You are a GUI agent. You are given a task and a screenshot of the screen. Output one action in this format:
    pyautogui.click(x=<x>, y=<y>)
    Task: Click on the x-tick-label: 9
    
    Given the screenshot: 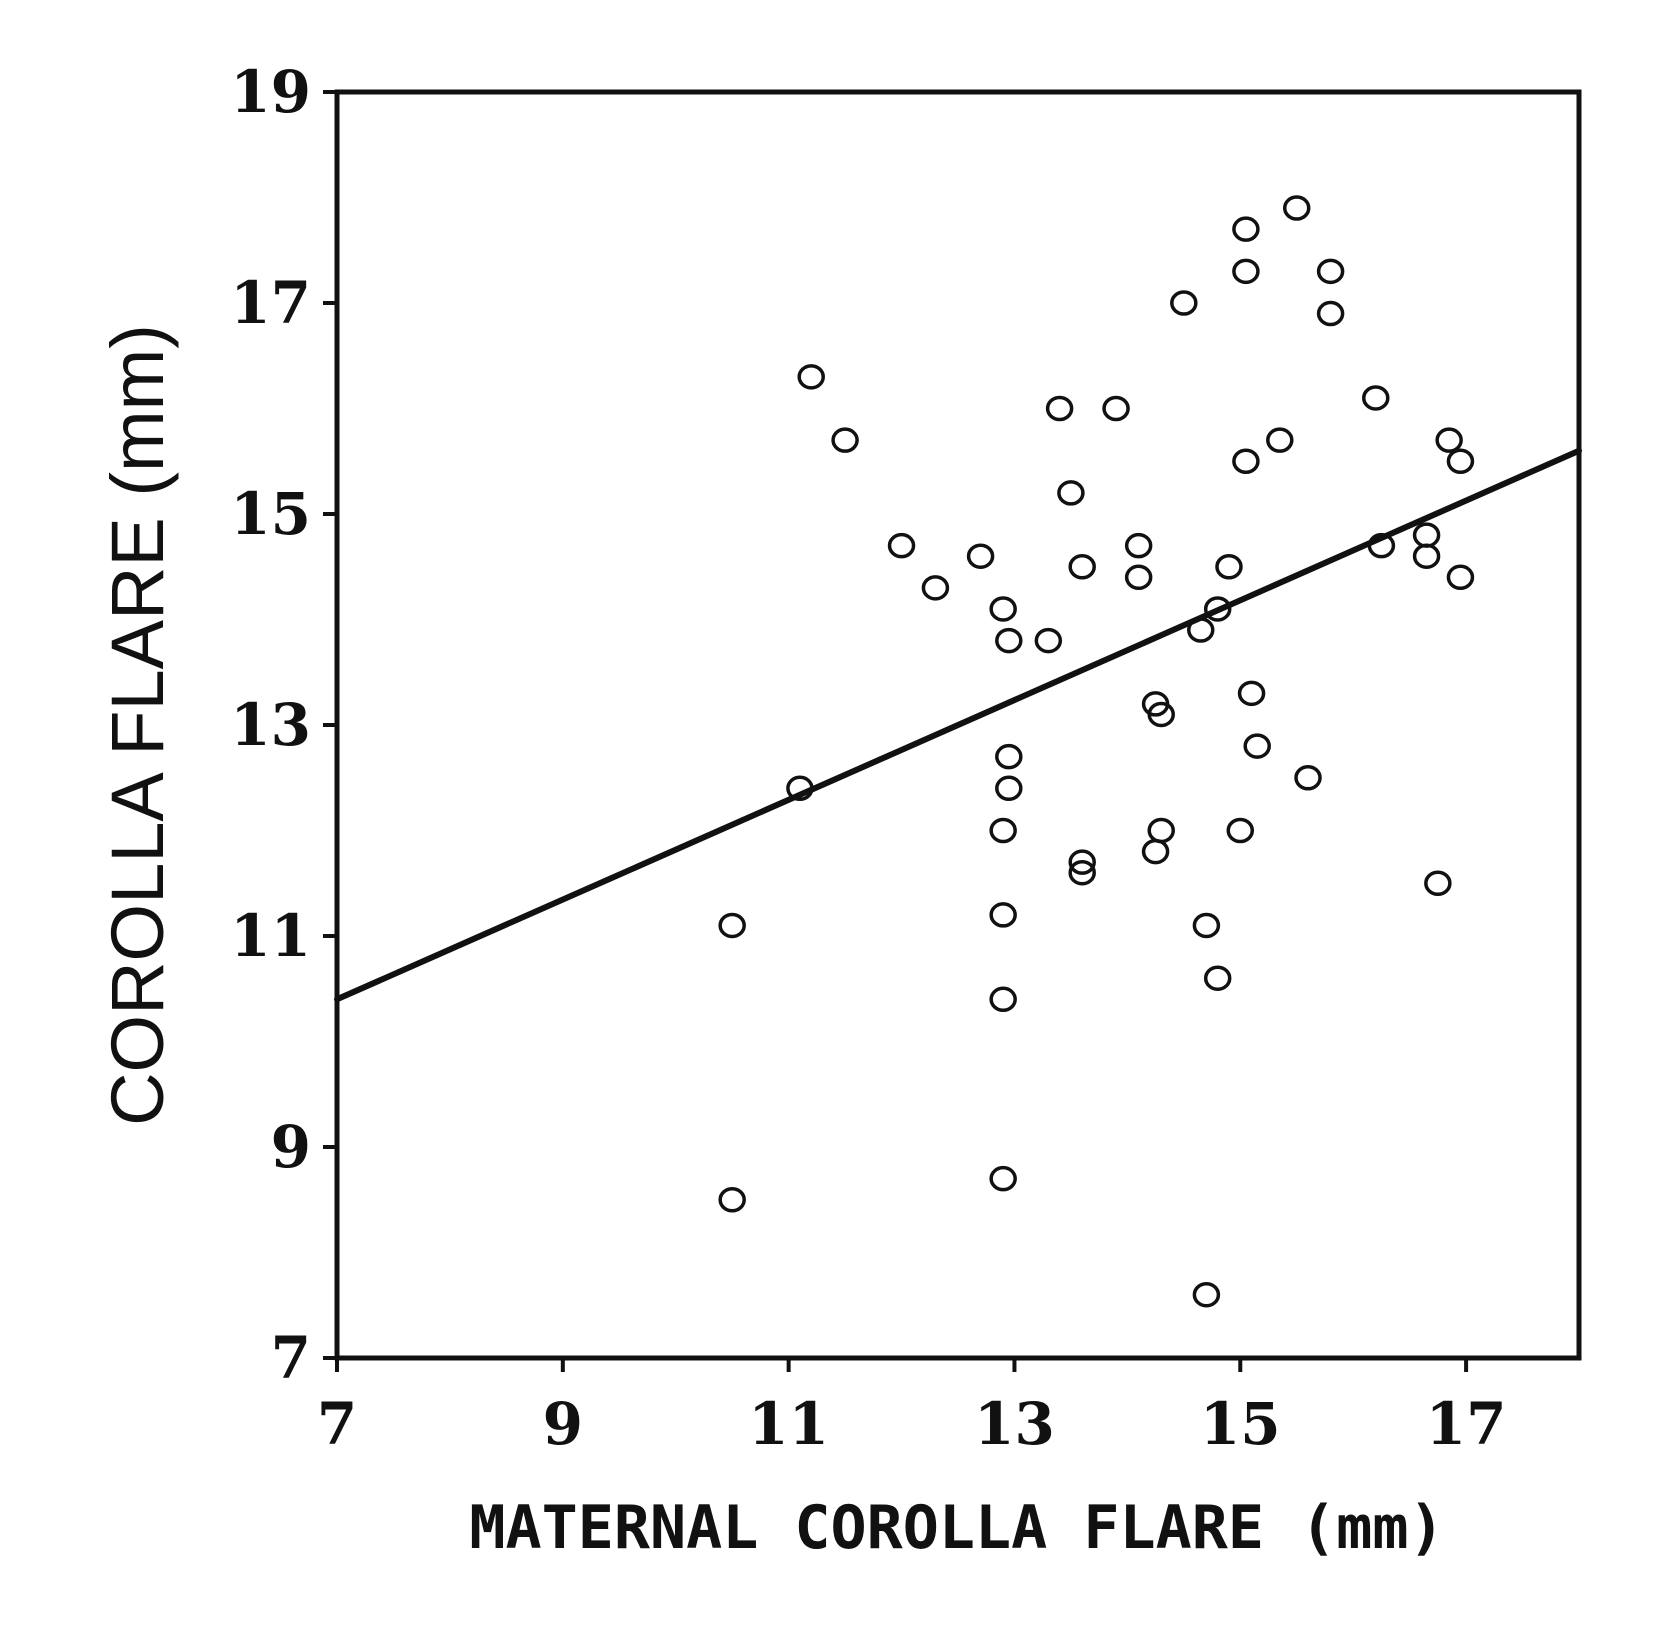 What is the action you would take?
    pyautogui.click(x=563, y=1424)
    